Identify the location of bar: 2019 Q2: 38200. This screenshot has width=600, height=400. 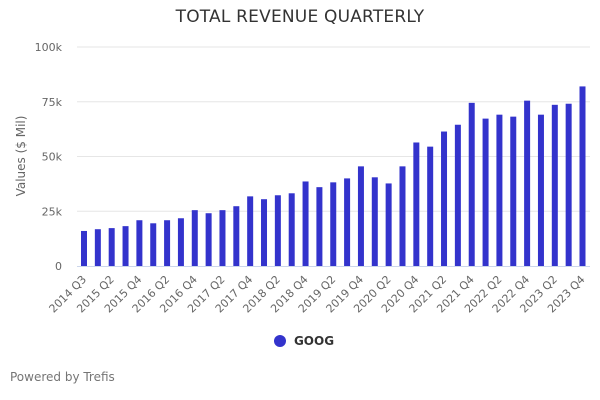
(333, 224).